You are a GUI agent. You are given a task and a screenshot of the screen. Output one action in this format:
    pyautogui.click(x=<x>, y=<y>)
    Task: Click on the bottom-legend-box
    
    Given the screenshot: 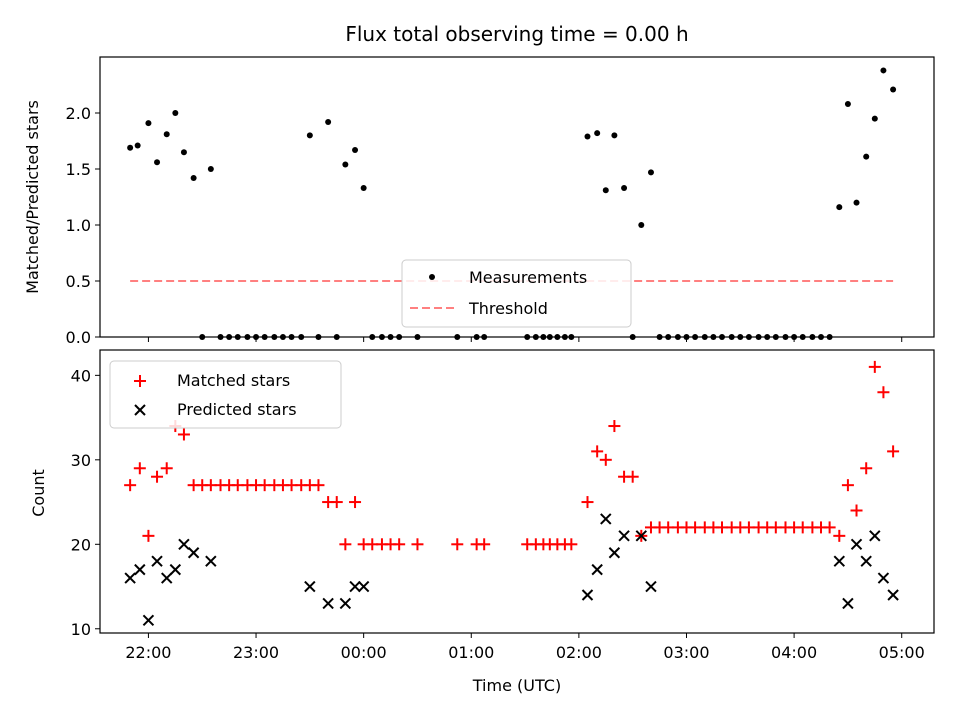 What is the action you would take?
    pyautogui.click(x=225, y=394)
    